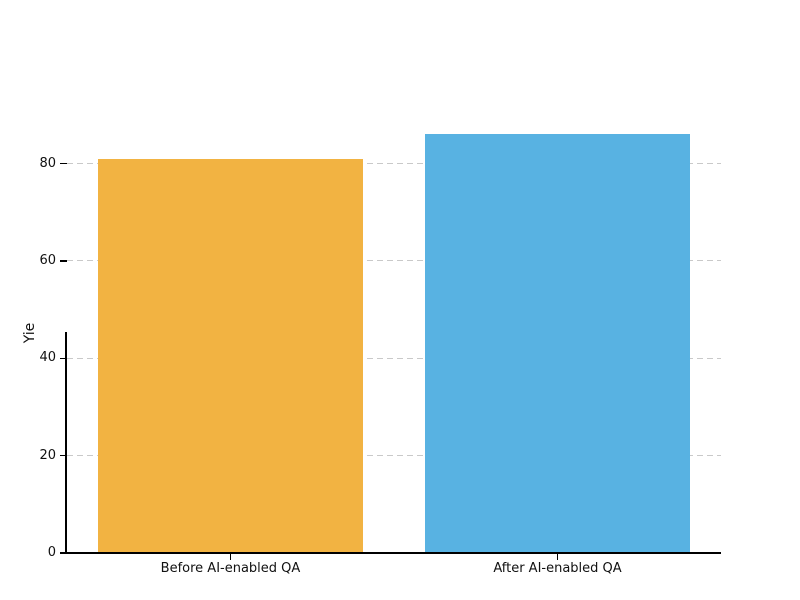 The height and width of the screenshot is (600, 800). I want to click on x-tick-label: After AI-enabled QA, so click(557, 568).